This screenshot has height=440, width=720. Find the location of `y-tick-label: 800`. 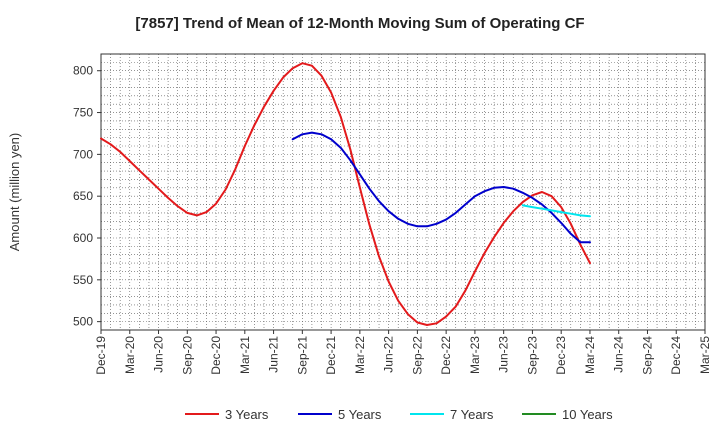

y-tick-label: 800 is located at coordinates (83, 71).